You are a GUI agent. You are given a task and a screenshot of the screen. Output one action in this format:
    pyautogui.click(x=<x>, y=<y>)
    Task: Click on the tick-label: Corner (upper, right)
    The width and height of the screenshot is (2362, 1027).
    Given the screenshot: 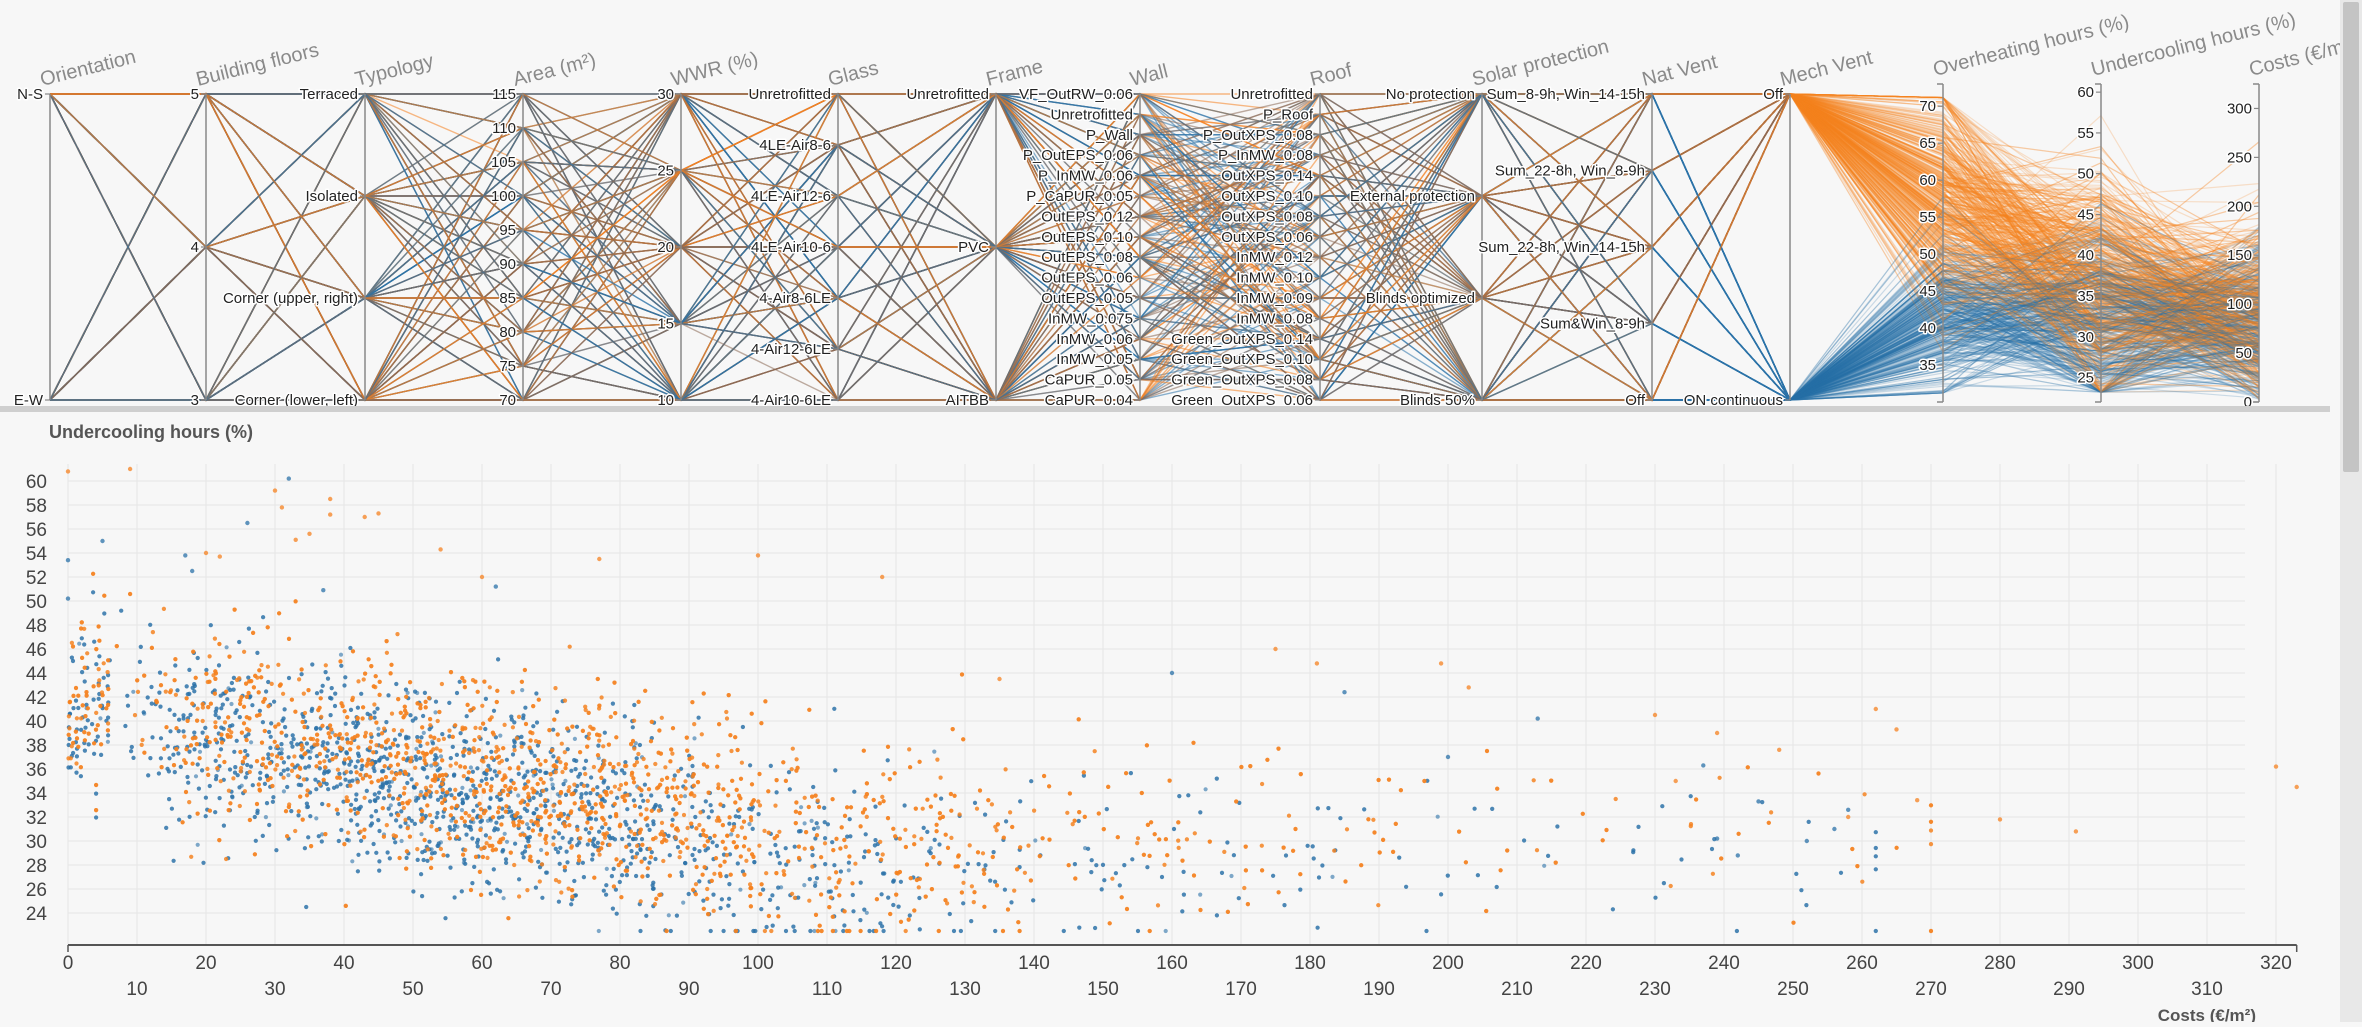 What is the action you would take?
    pyautogui.click(x=290, y=298)
    